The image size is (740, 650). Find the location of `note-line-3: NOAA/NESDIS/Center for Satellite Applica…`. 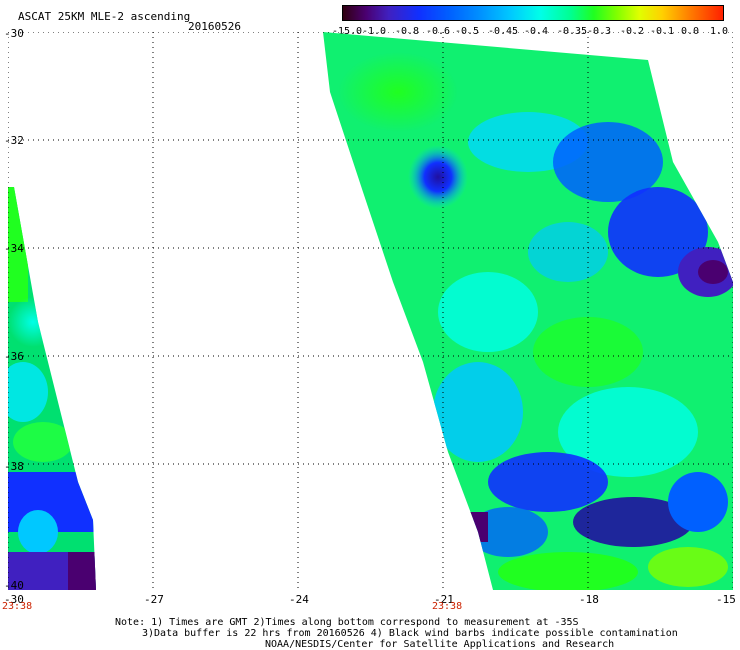

note-line-3: NOAA/NESDIS/Center for Satellite Applica… is located at coordinates (440, 644).